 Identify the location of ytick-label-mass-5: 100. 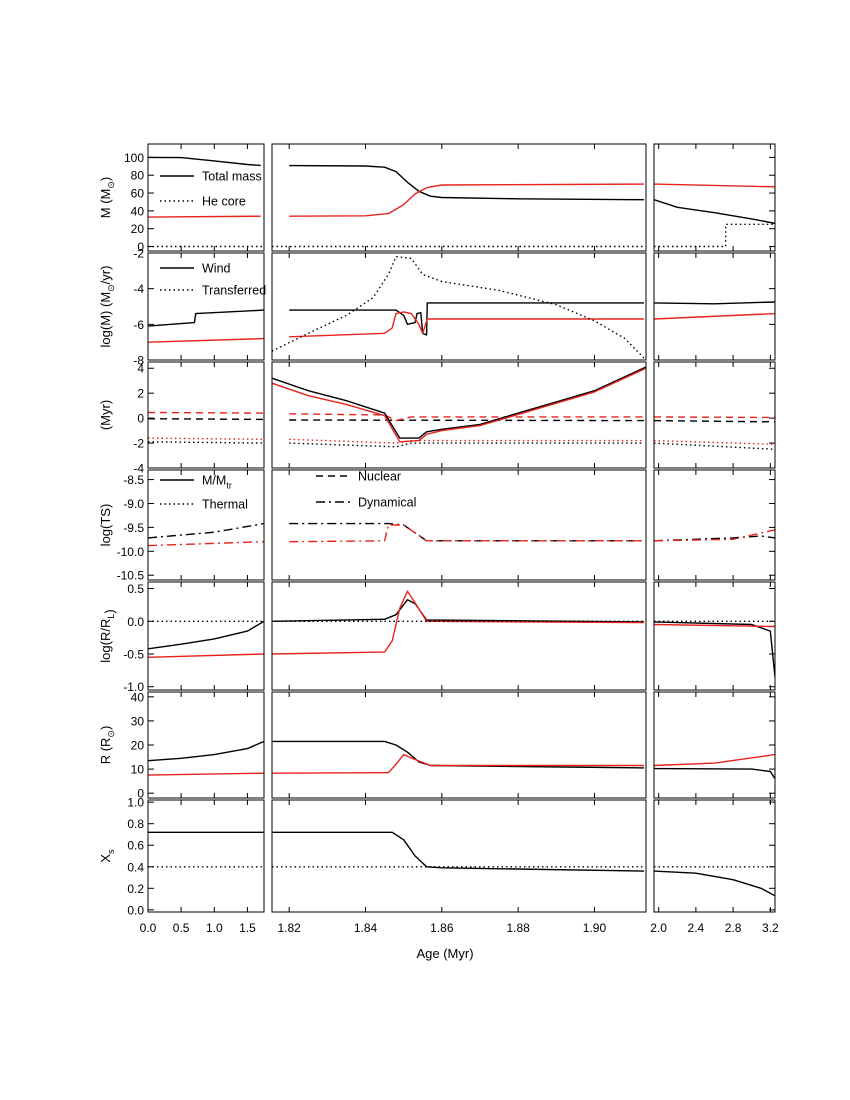
(134, 158).